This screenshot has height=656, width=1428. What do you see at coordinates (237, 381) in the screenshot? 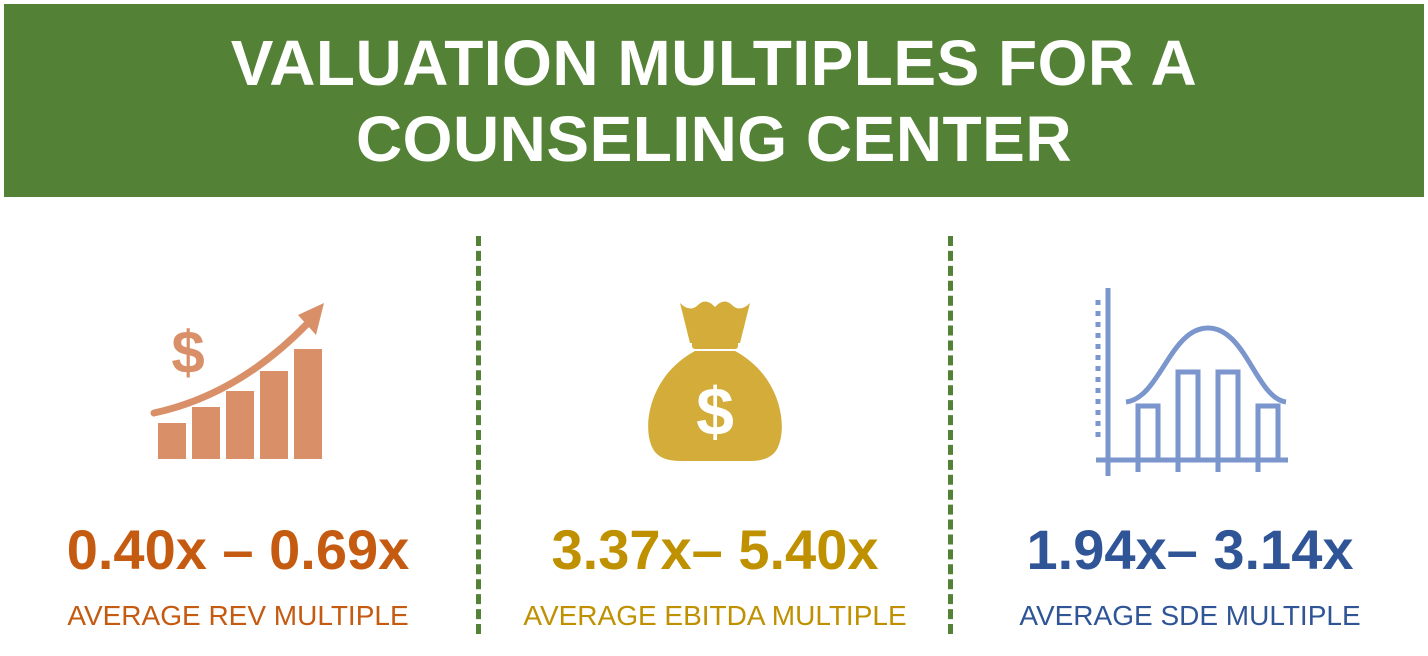
I see `growth-chart-dollar-icon: $` at bounding box center [237, 381].